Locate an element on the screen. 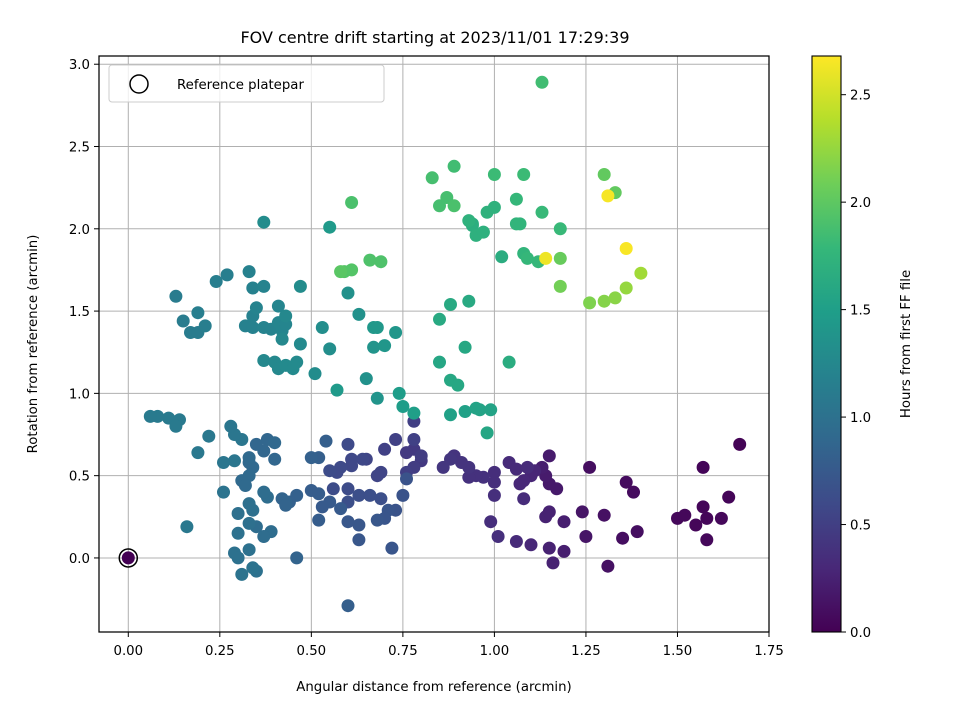 Image resolution: width=960 pixels, height=720 pixels. y-tick-label: 2.5 is located at coordinates (79, 148).